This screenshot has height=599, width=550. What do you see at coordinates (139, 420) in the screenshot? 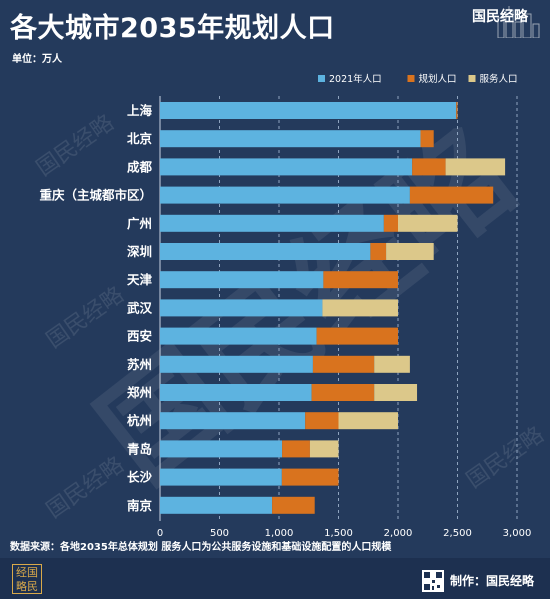
I see `category-label: 杭州` at bounding box center [139, 420].